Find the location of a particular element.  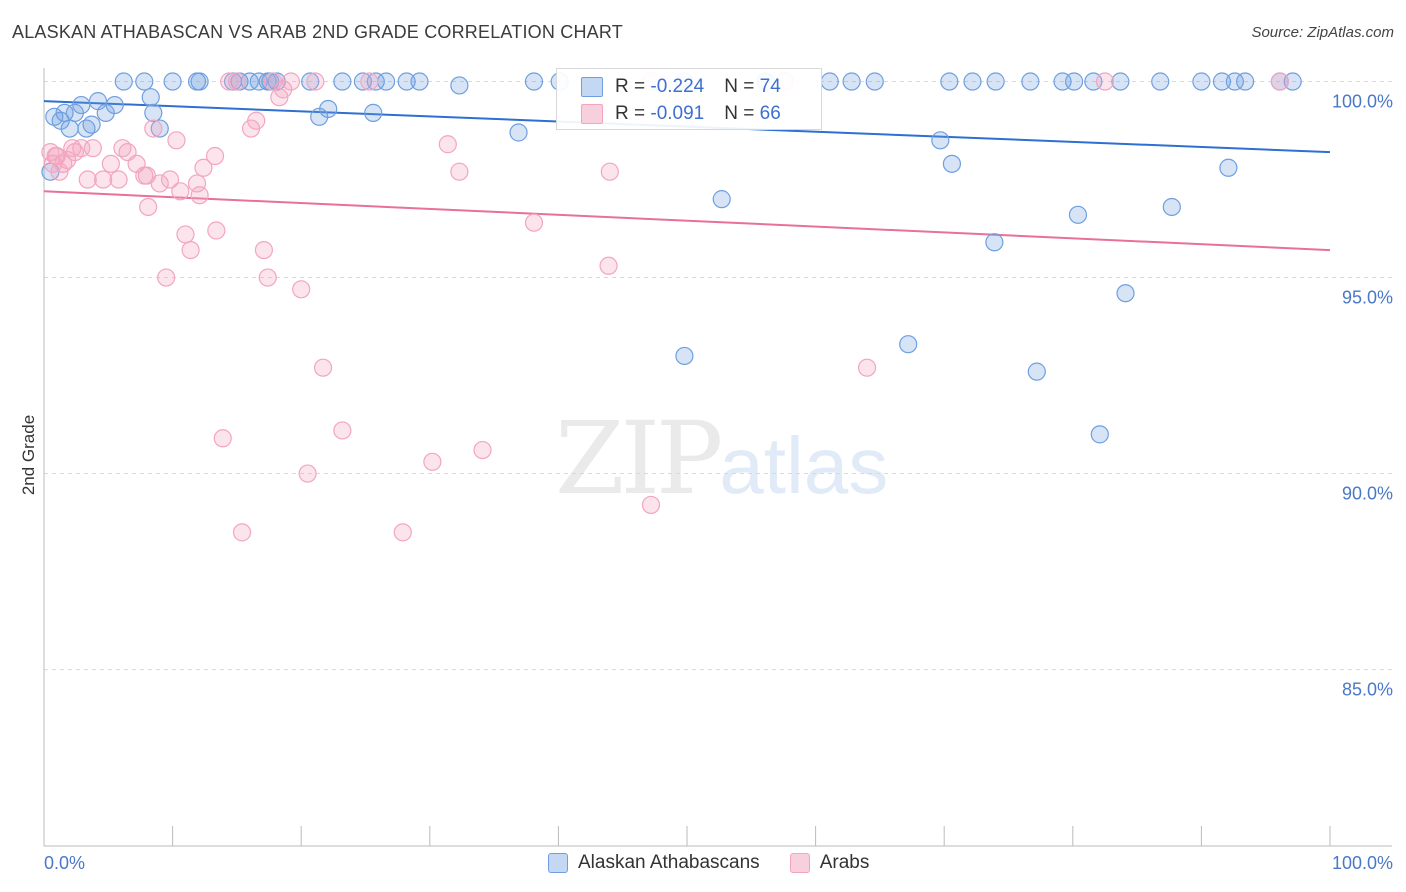

x-tick-label: 100.0% is located at coordinates (1362, 863).